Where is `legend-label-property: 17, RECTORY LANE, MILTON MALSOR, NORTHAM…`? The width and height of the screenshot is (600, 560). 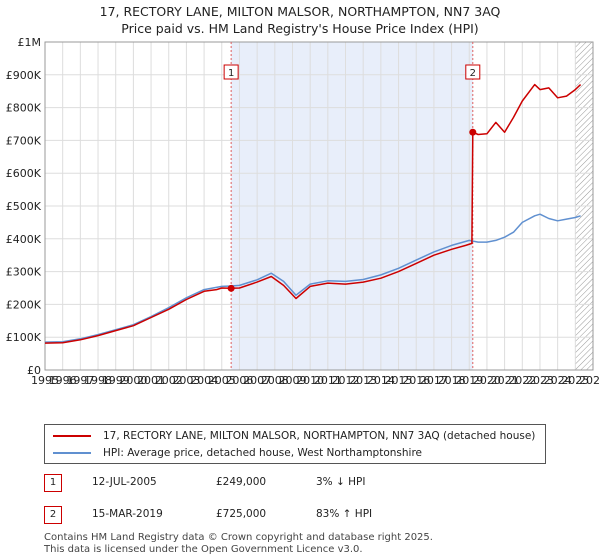 legend-label-property: 17, RECTORY LANE, MILTON MALSOR, NORTHAM… is located at coordinates (319, 436).